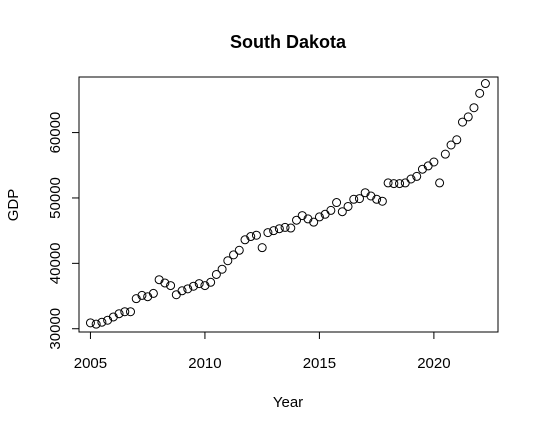 The image size is (538, 431). I want to click on y-axis: 30000 40000 50000 60000, so click(63, 231).